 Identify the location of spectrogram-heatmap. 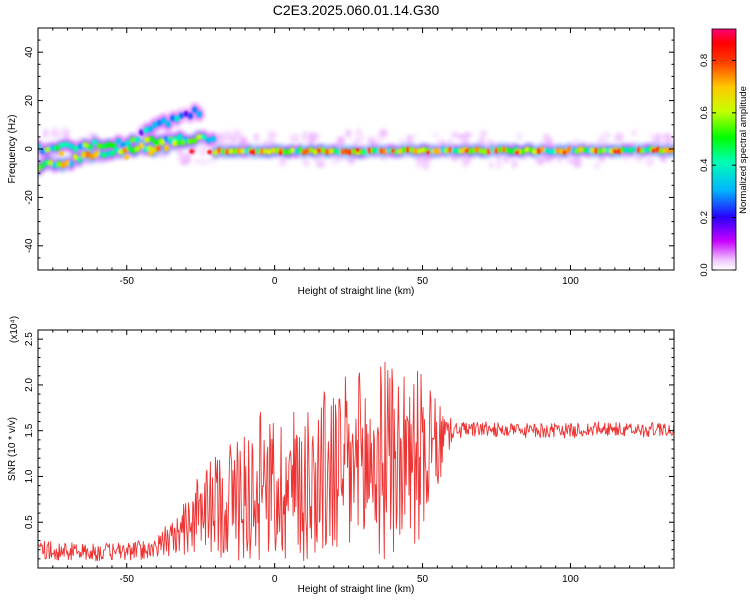
(356, 139).